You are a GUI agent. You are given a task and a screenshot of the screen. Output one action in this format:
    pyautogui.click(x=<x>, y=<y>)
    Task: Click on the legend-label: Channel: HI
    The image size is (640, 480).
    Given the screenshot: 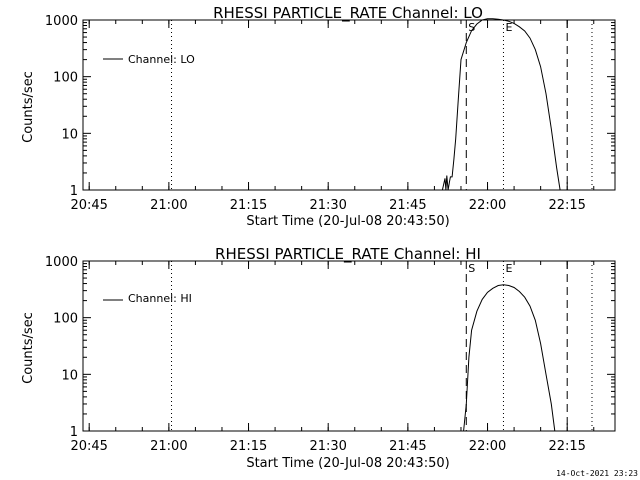 What is the action you would take?
    pyautogui.click(x=160, y=298)
    